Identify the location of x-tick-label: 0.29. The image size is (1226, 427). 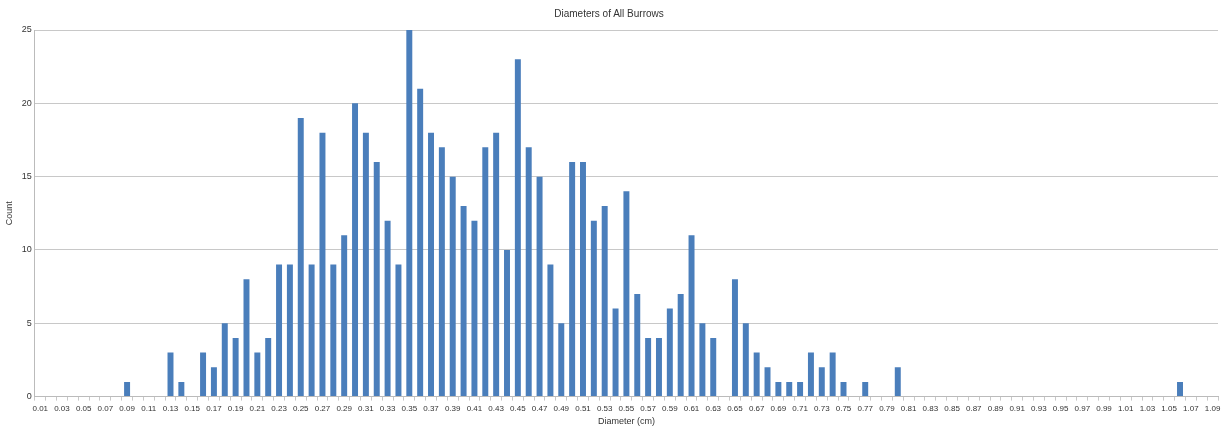
(344, 408).